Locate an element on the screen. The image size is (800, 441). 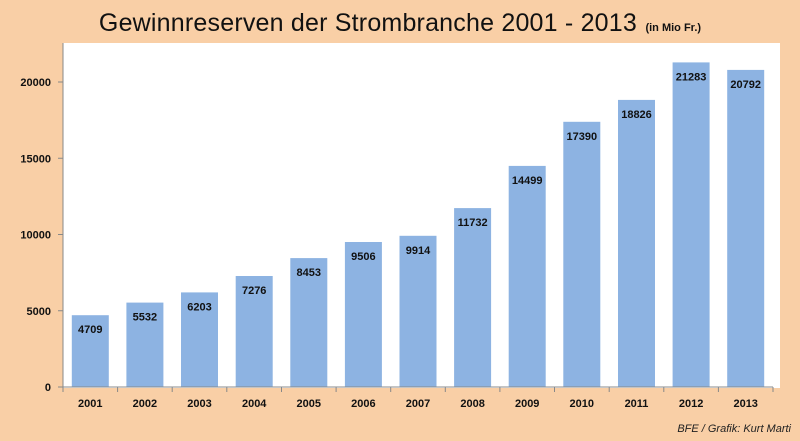
bar-2012 is located at coordinates (691, 225).